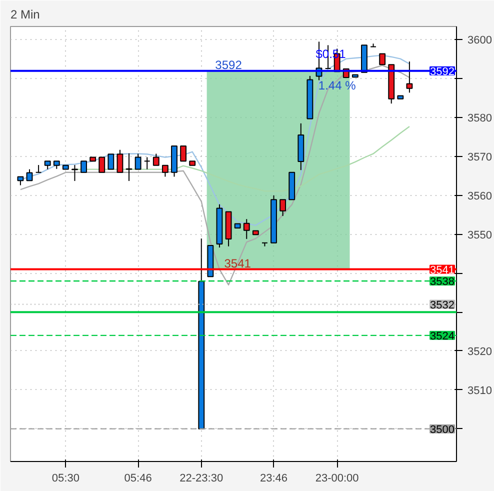  What do you see at coordinates (442, 430) in the screenshot?
I see `ref-line-label: 3500` at bounding box center [442, 430].